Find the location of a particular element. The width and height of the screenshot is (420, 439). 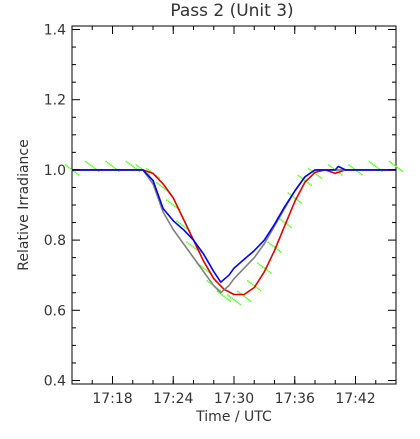

y-tick-label: 1.0 is located at coordinates (55, 171).